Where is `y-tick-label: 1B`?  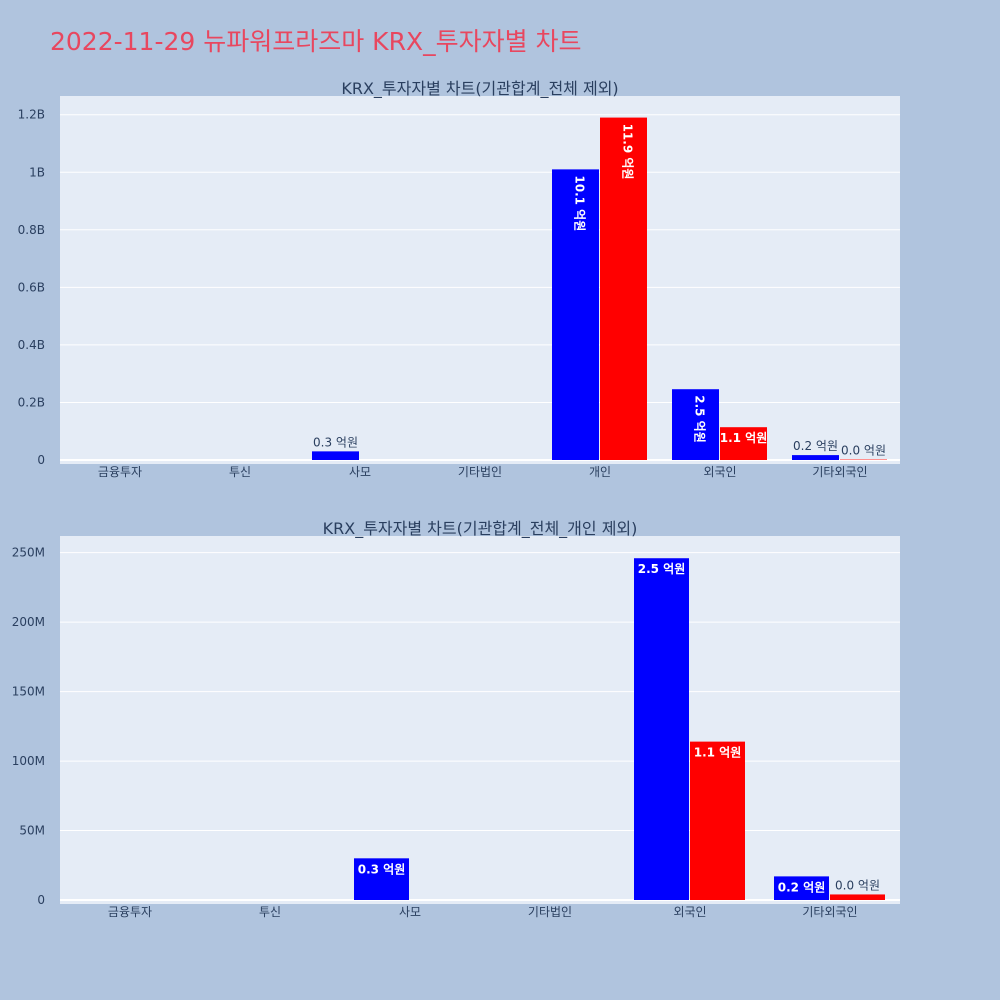 y-tick-label: 1B is located at coordinates (37, 172).